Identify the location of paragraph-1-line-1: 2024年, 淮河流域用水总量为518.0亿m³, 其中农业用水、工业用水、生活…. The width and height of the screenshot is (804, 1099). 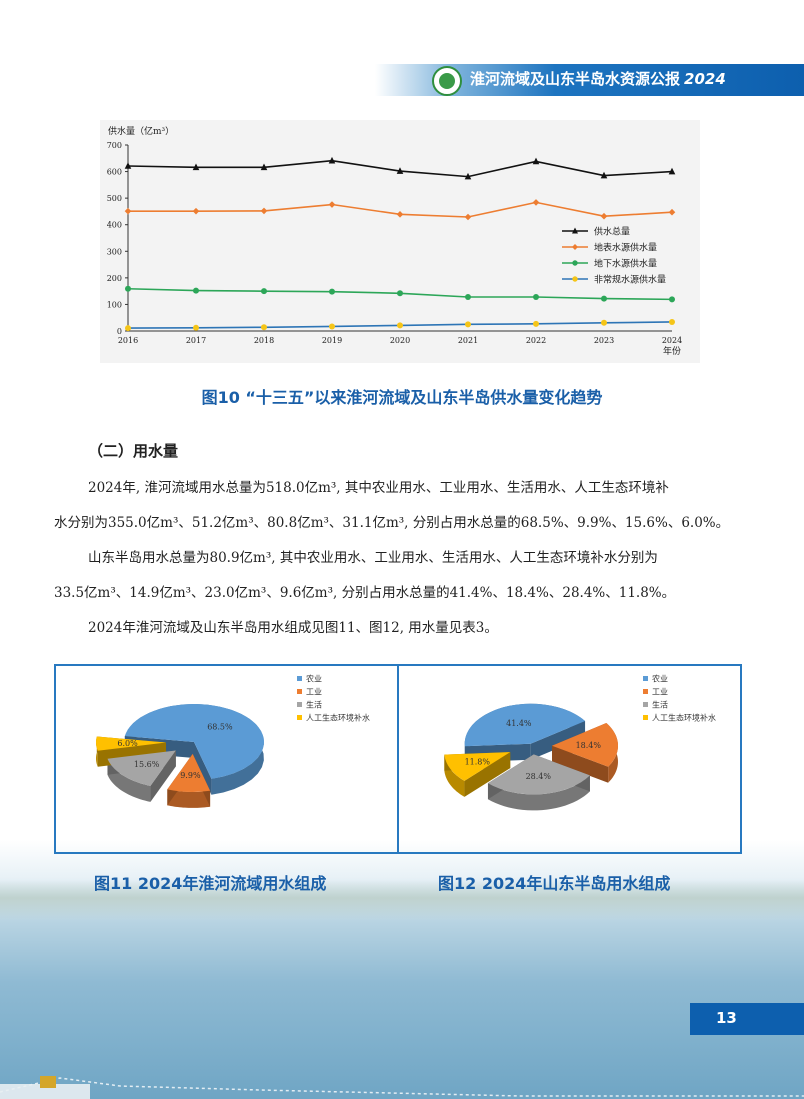
(378, 488).